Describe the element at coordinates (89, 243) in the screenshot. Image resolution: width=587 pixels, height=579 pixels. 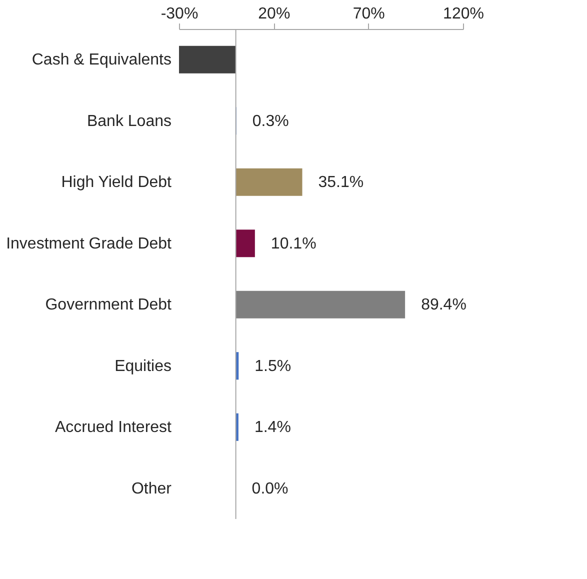
I see `y-tick-label: Investment Grade Debt` at that location.